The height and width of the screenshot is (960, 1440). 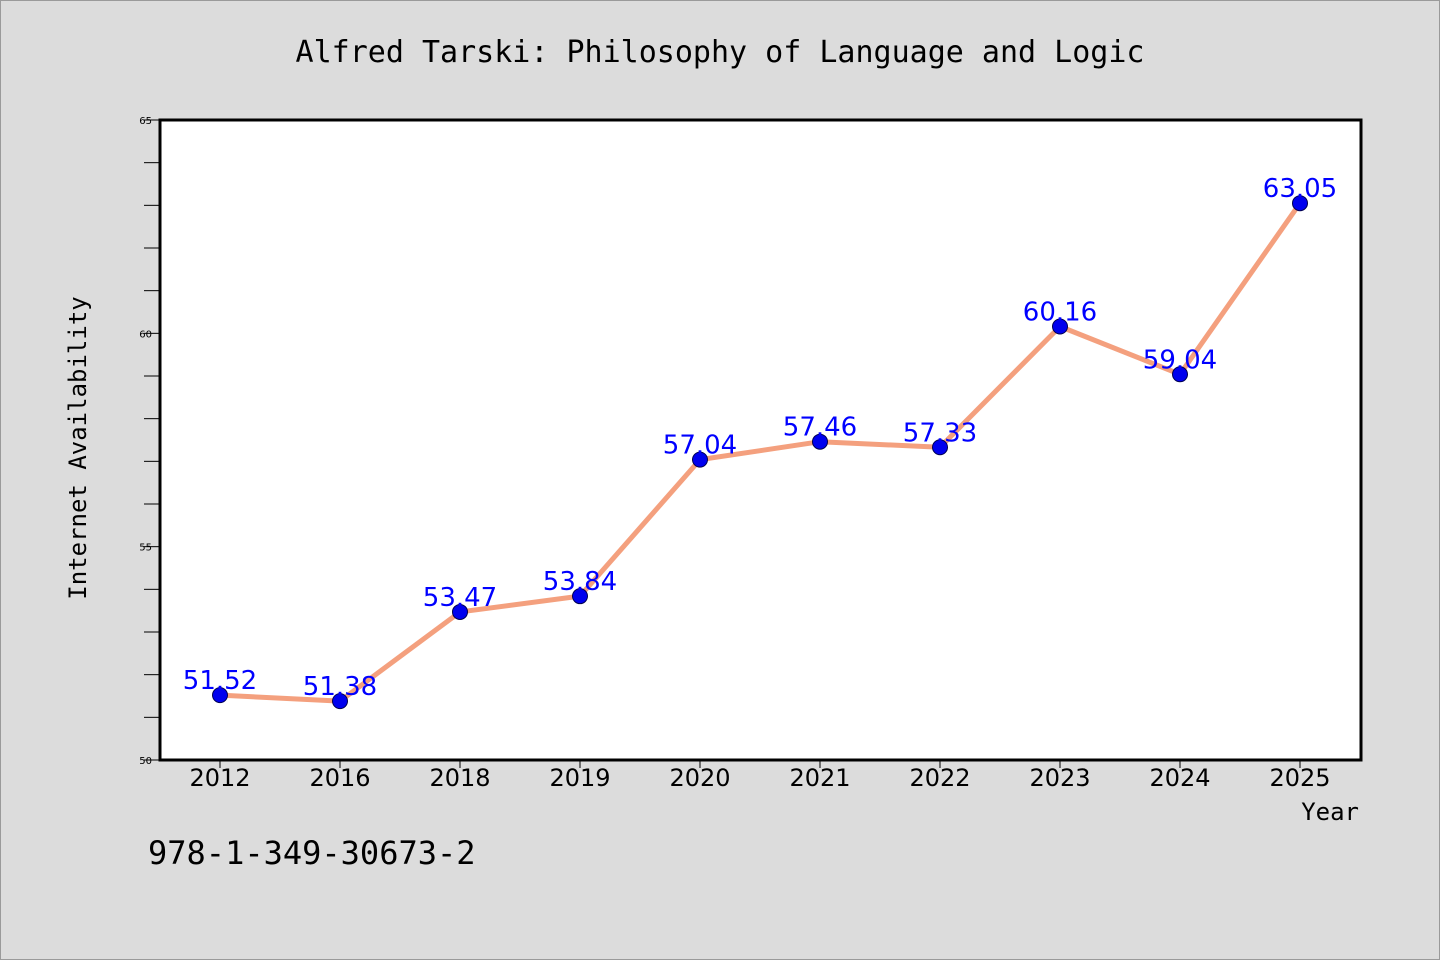 I want to click on x-tick-label: 2018, so click(x=459, y=778).